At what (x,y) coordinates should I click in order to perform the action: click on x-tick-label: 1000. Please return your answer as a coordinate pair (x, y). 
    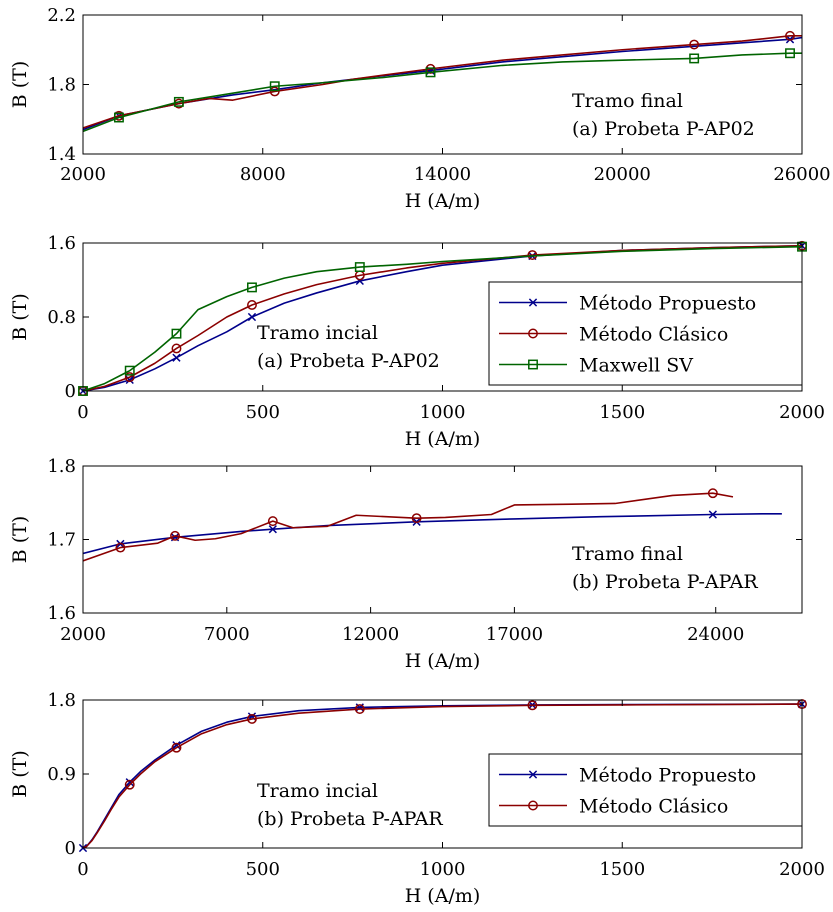
    Looking at the image, I should click on (443, 869).